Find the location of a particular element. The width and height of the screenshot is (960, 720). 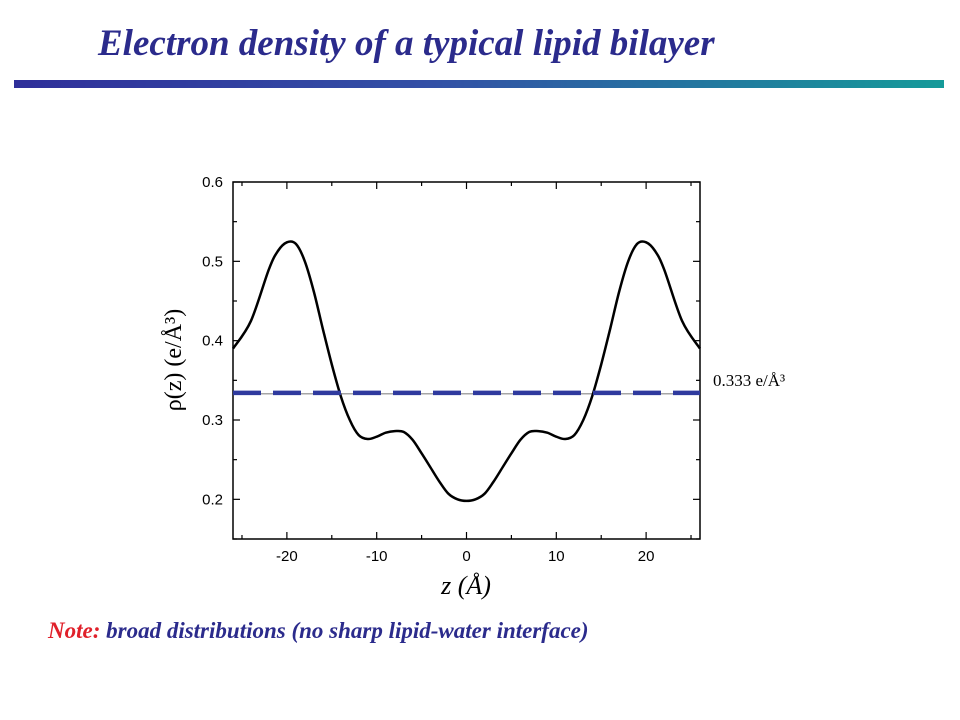

x-axis-label: z (Å) is located at coordinates (465, 585).